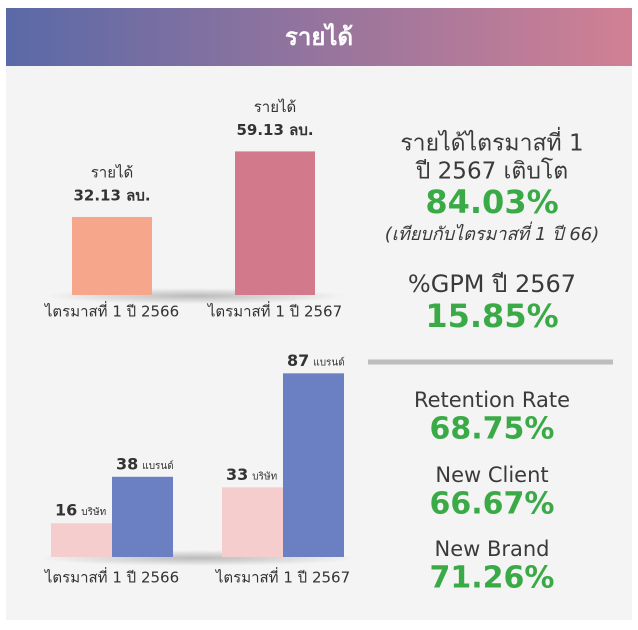 This screenshot has width=638, height=630. What do you see at coordinates (491, 202) in the screenshot?
I see `stat-value: 84.03%` at bounding box center [491, 202].